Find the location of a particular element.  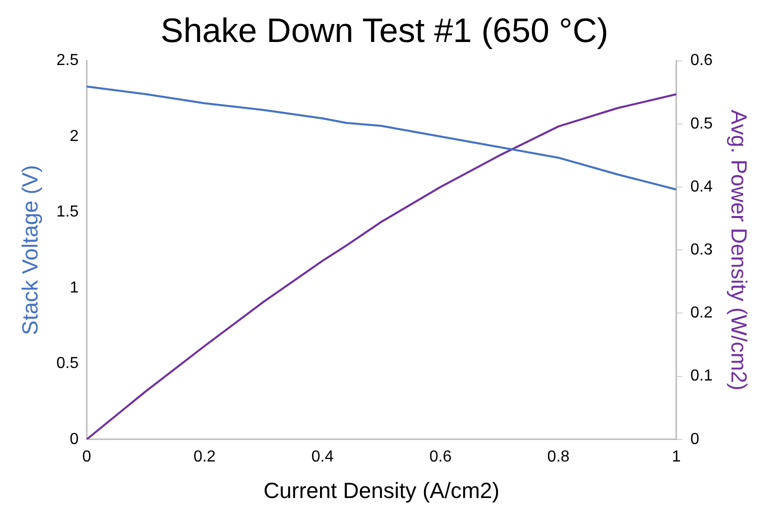

y-tick-label: 2.5 is located at coordinates (67, 61).